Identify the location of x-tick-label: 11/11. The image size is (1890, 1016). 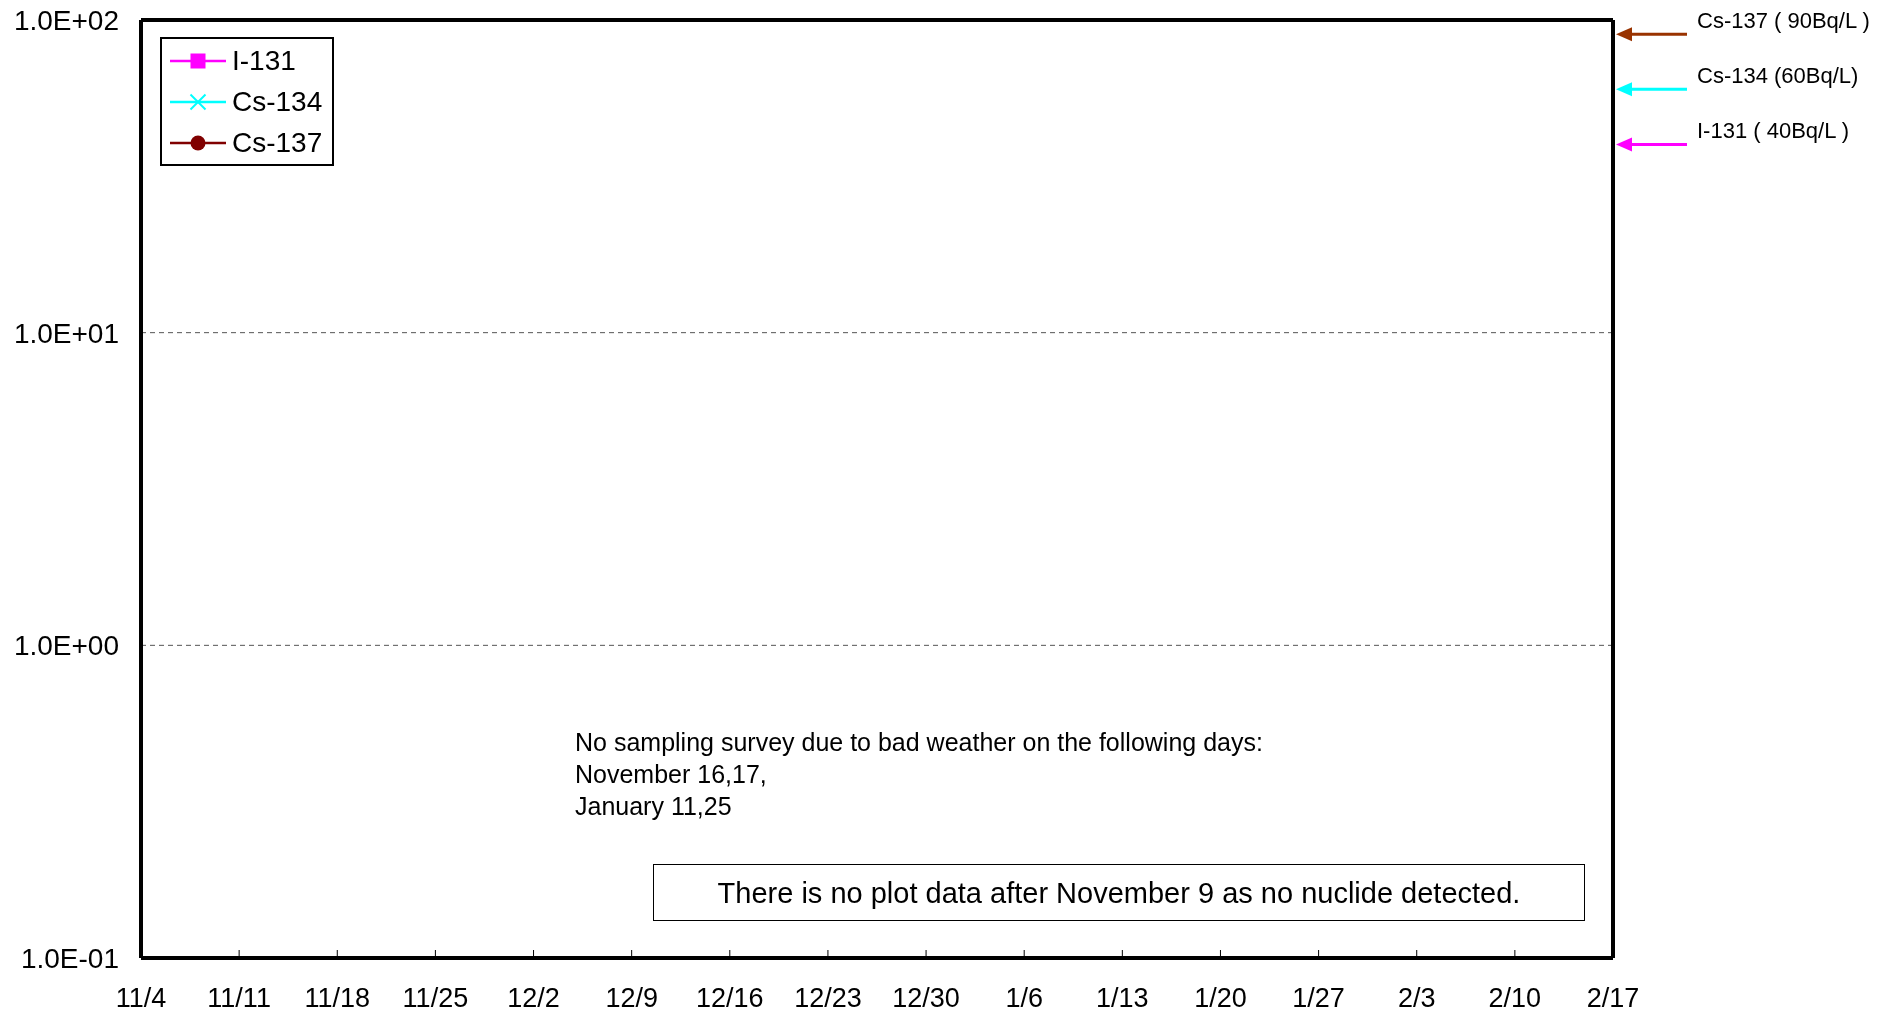
(239, 998).